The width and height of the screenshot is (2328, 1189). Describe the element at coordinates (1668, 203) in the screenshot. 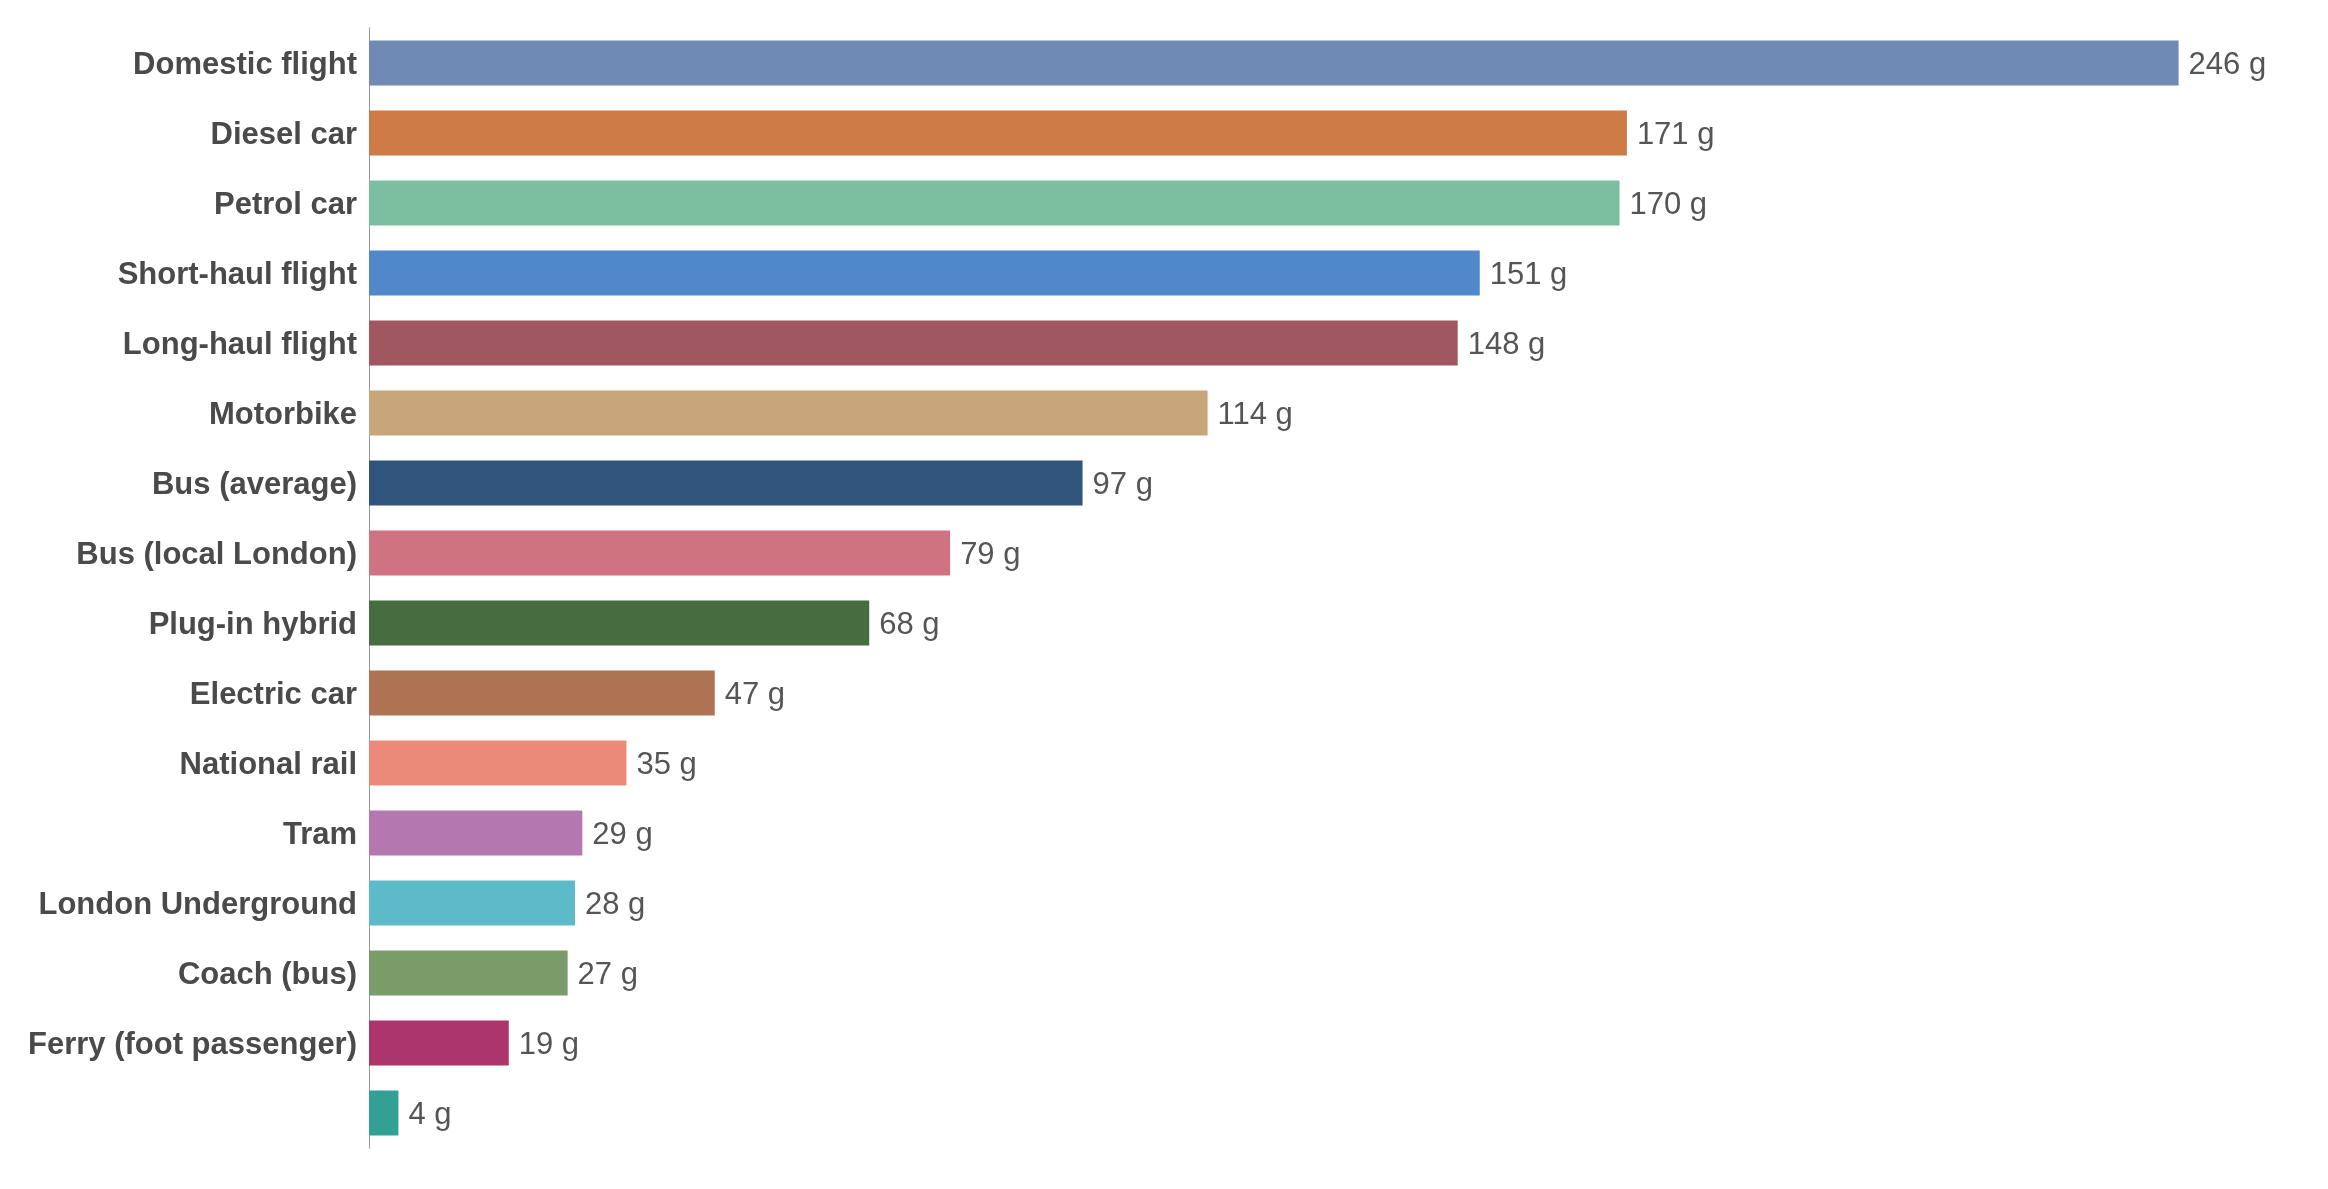

I see `data-label: 170 g` at that location.